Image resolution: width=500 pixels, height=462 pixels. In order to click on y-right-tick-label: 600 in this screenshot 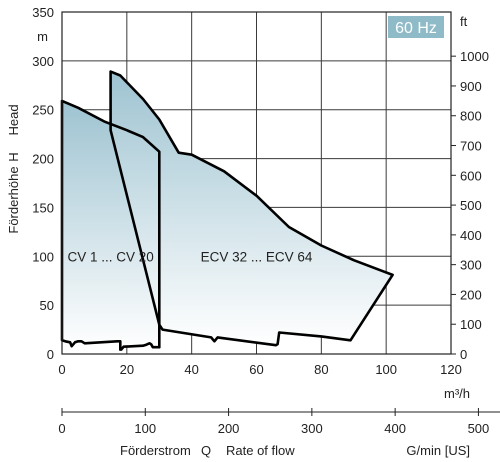, I will do `click(471, 175)`.